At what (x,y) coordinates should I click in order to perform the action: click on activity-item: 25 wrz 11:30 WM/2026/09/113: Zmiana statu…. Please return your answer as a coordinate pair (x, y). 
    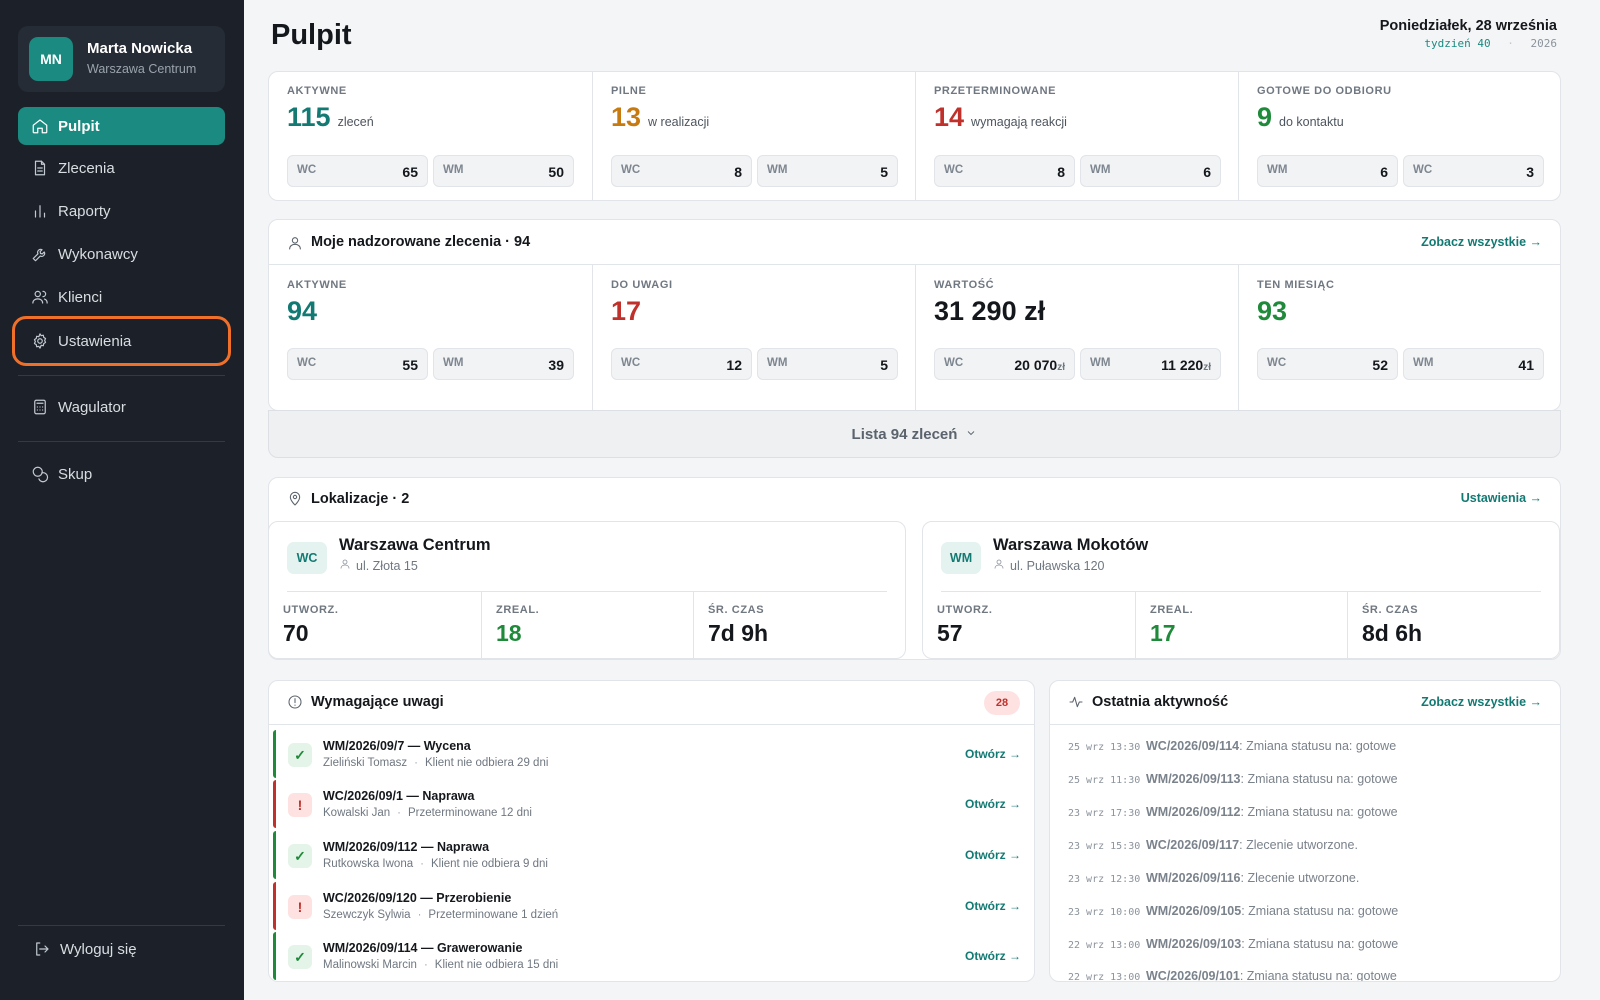
    Looking at the image, I should click on (1233, 779).